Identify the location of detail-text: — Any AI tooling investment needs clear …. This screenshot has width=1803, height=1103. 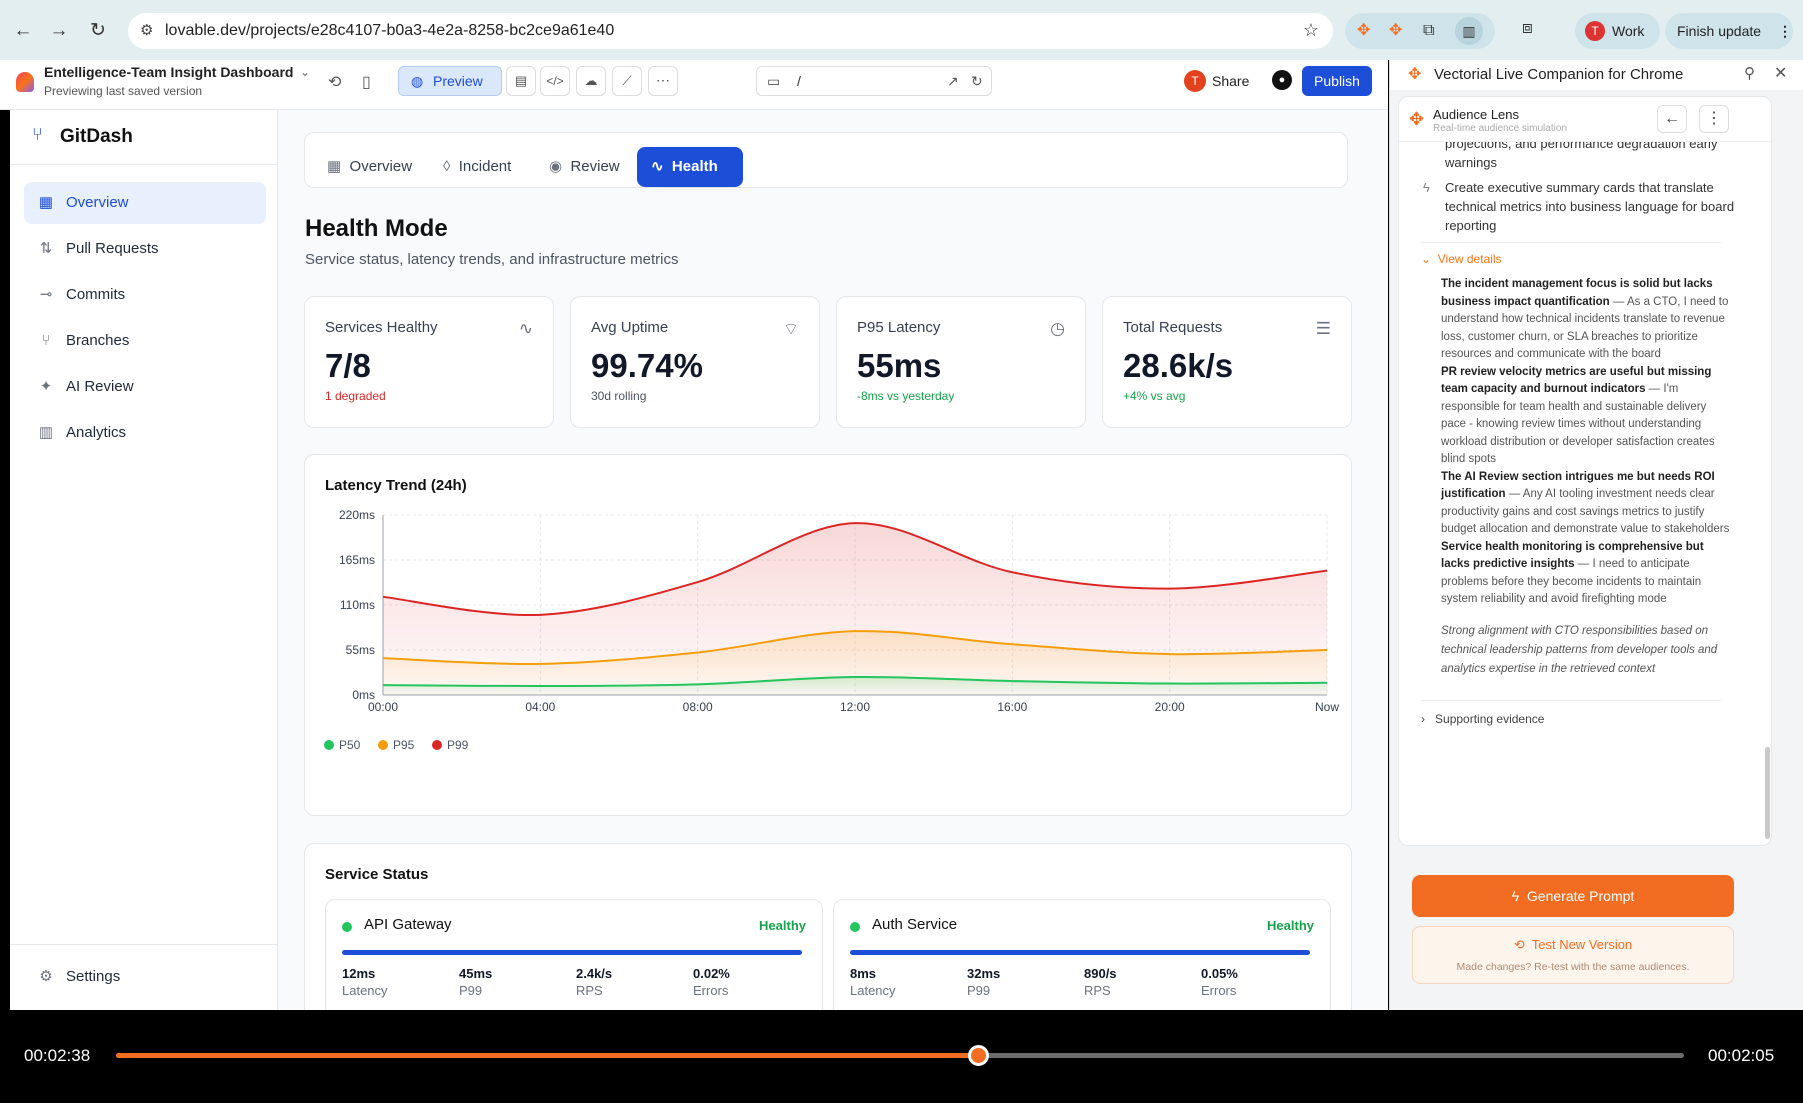
(1585, 511).